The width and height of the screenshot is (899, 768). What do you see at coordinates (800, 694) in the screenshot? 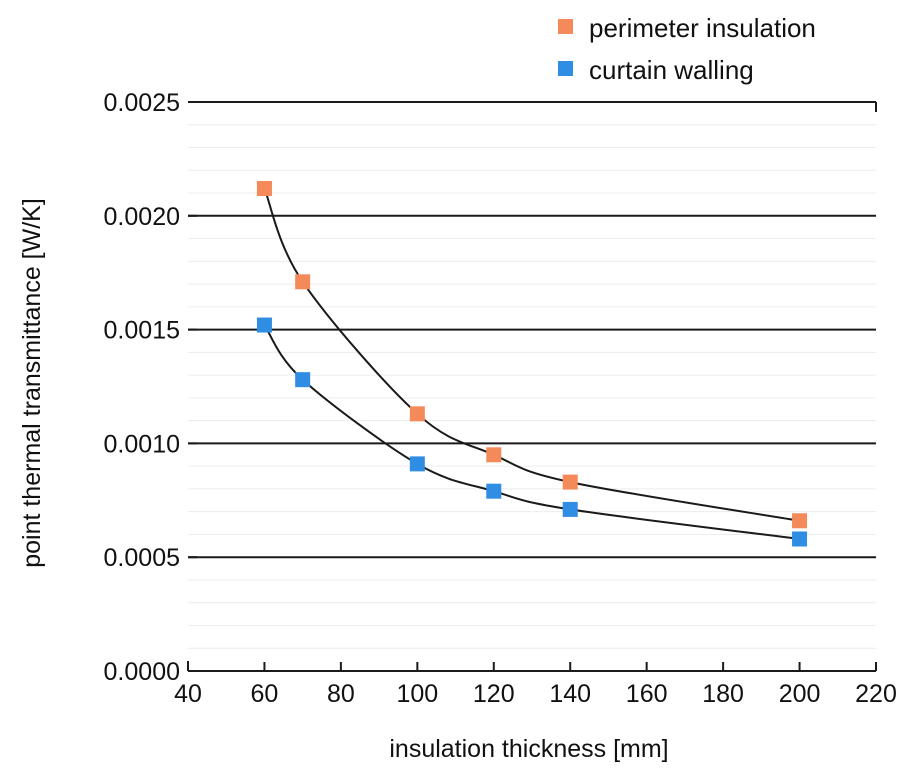
I see `x-tick-label: 200` at bounding box center [800, 694].